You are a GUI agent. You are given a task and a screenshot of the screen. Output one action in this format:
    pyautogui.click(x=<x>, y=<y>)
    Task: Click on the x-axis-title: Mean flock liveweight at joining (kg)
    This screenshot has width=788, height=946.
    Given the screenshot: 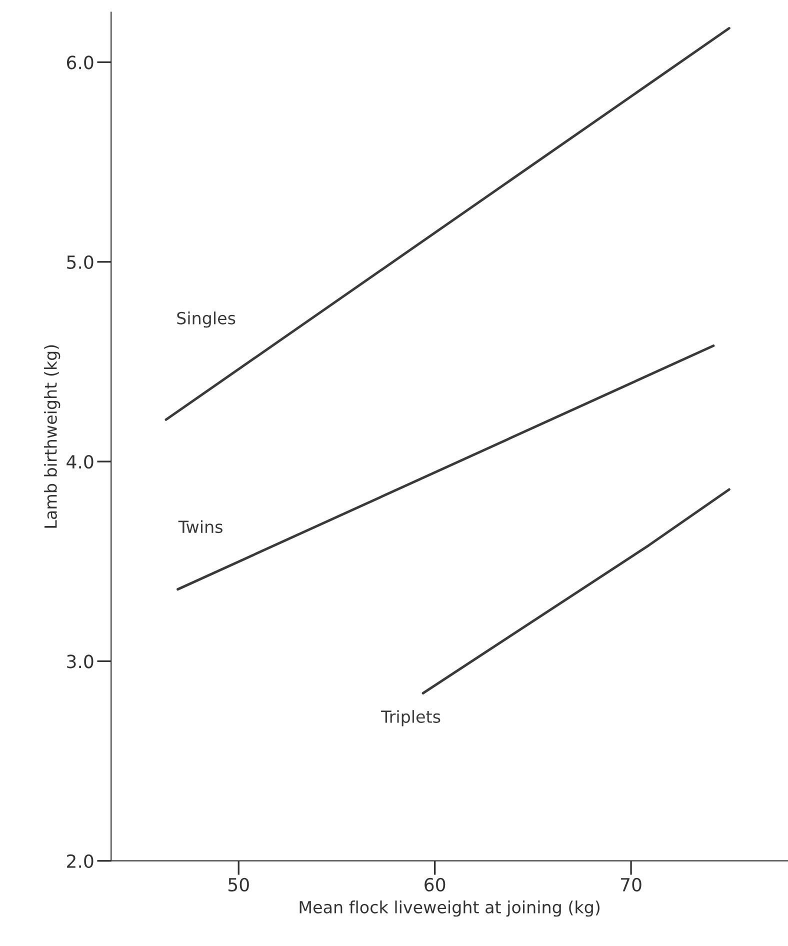 What is the action you would take?
    pyautogui.click(x=450, y=908)
    